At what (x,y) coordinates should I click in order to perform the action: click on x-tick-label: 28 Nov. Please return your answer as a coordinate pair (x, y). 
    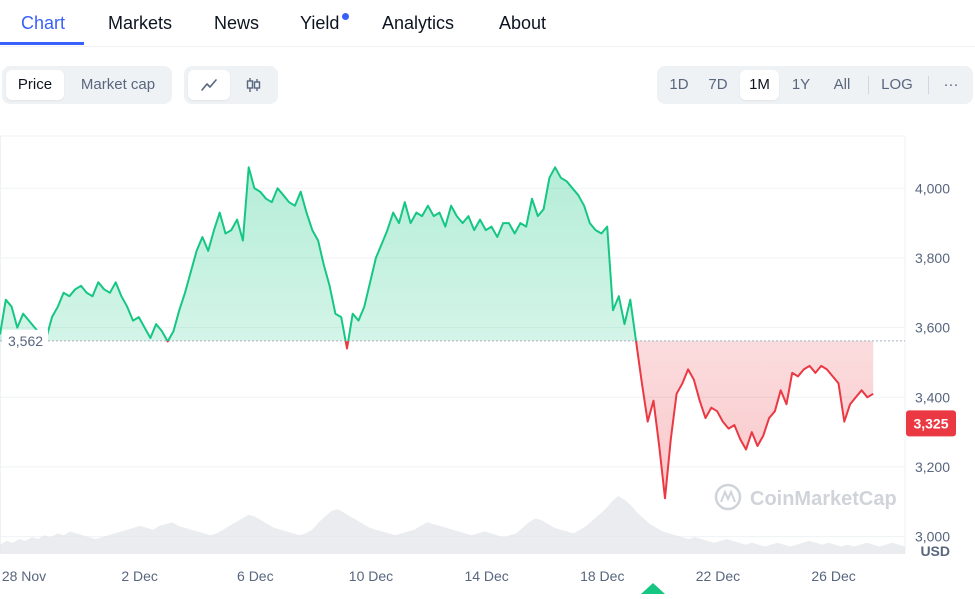
    Looking at the image, I should click on (24, 576).